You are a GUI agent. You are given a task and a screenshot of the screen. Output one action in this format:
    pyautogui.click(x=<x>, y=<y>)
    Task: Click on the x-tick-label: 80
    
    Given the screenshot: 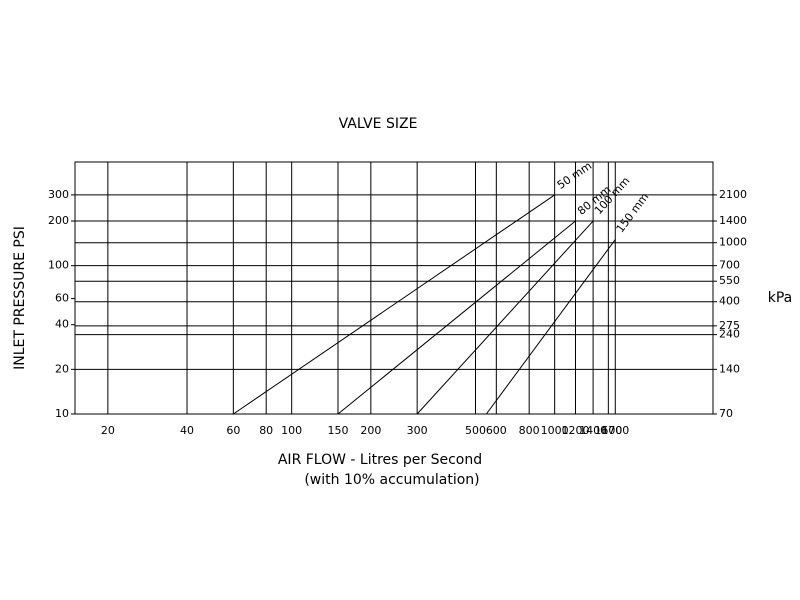 What is the action you would take?
    pyautogui.click(x=266, y=430)
    